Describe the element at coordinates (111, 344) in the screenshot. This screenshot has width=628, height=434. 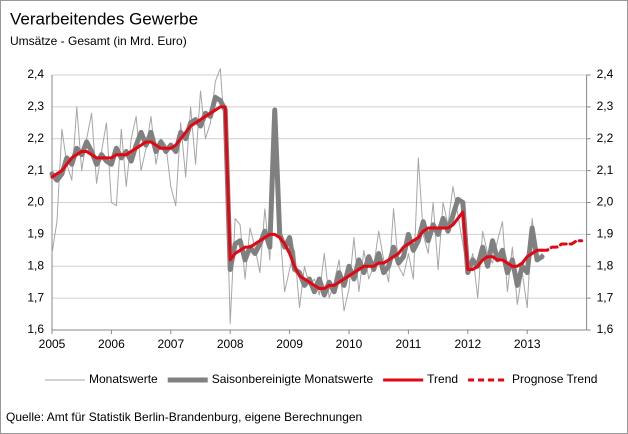
I see `x-tick-label: 2006` at that location.